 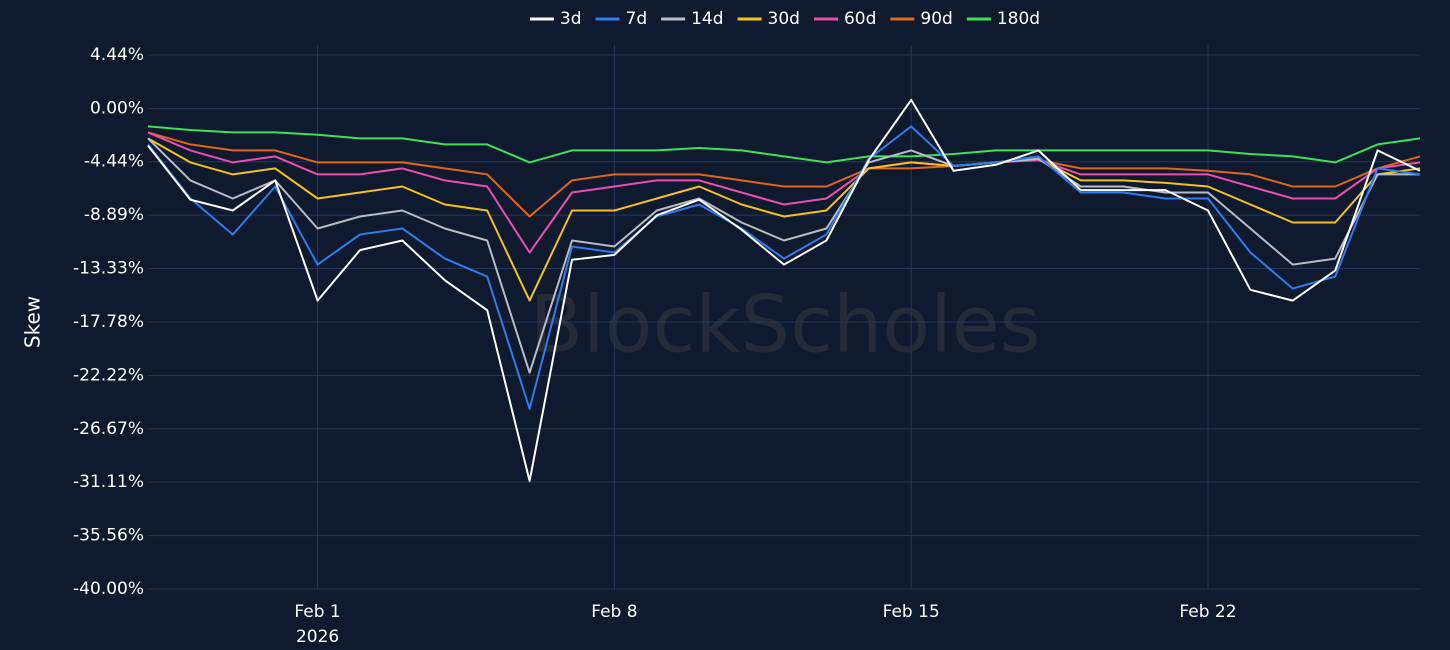 What do you see at coordinates (637, 19) in the screenshot?
I see `legend-label: 7d` at bounding box center [637, 19].